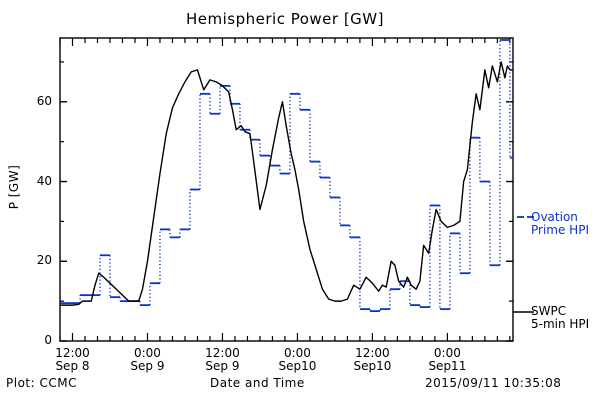  Describe the element at coordinates (297, 359) in the screenshot. I see `x-tick-label: 0:00 Sep10` at that location.